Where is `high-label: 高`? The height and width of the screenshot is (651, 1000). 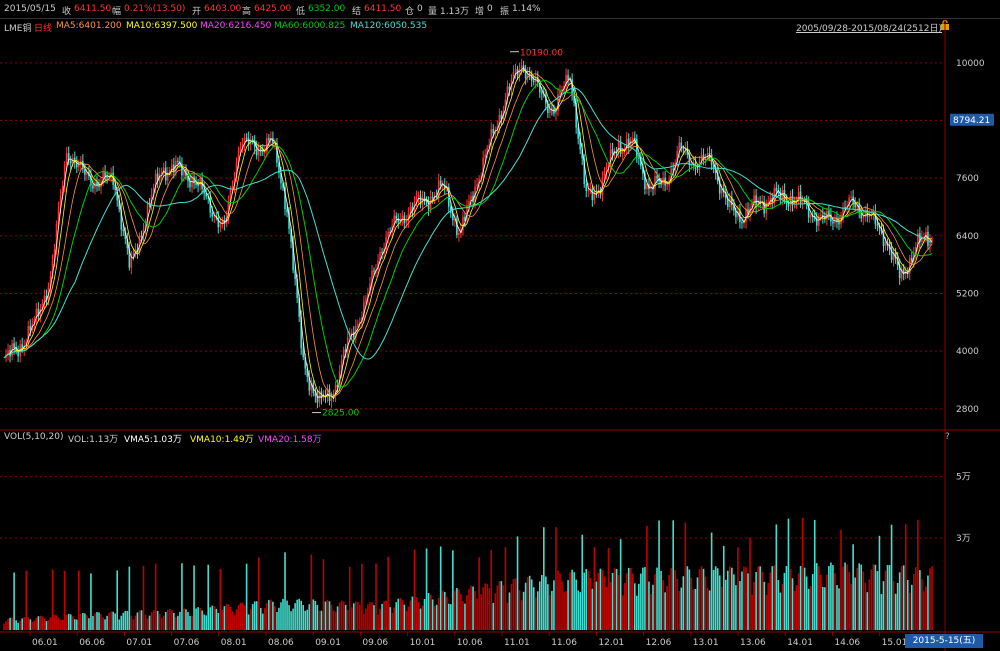
high-label: 高 is located at coordinates (247, 12).